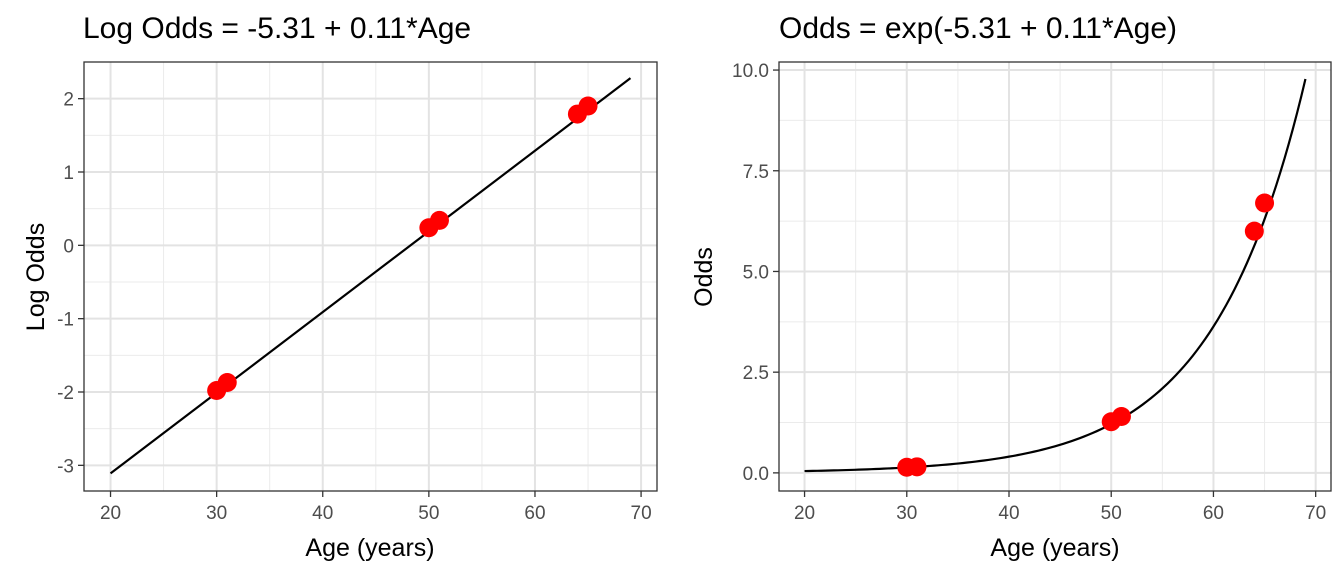  Describe the element at coordinates (756, 172) in the screenshot. I see `y-tick-label: 7.5` at that location.